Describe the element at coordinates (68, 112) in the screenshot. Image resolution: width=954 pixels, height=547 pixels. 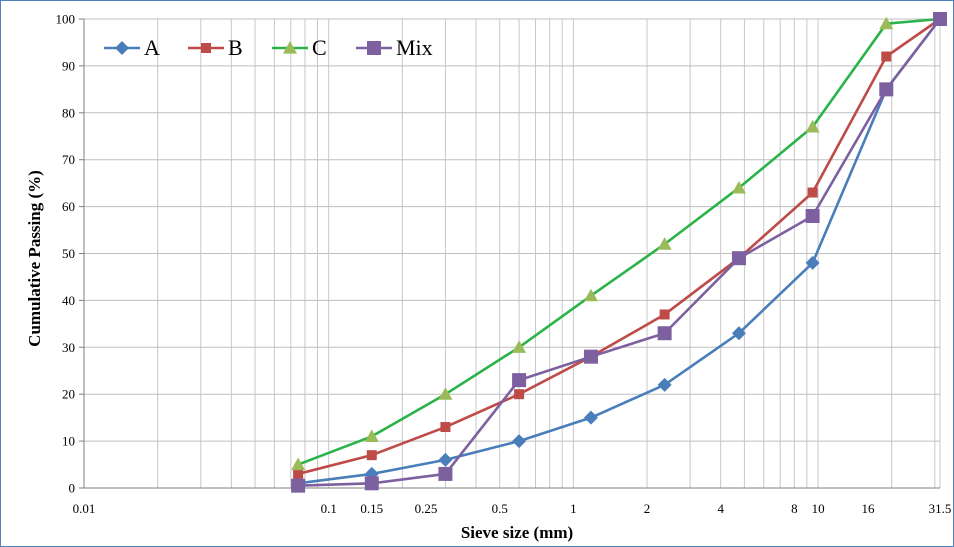
I see `y-tick-label: 80` at that location.